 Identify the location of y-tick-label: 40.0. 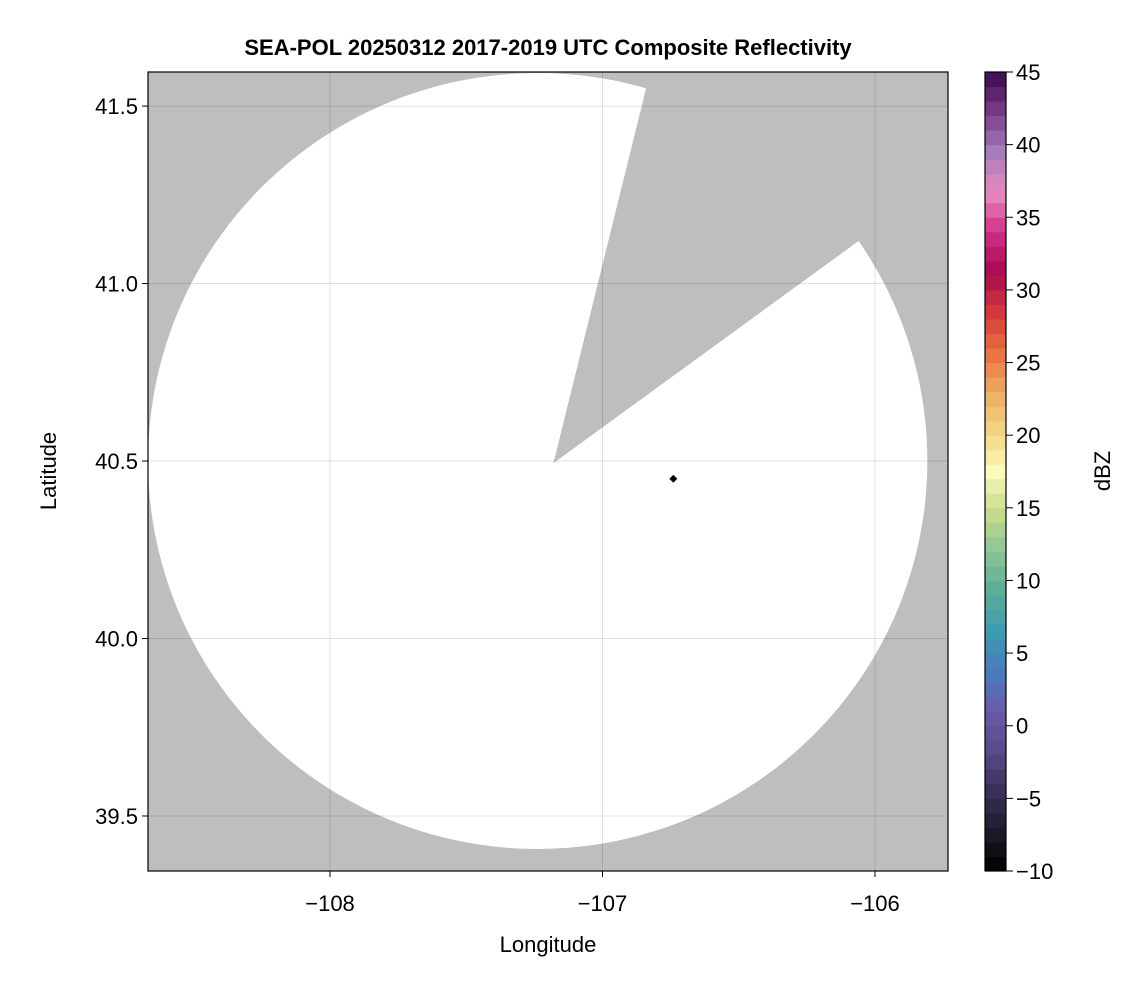
(116, 639).